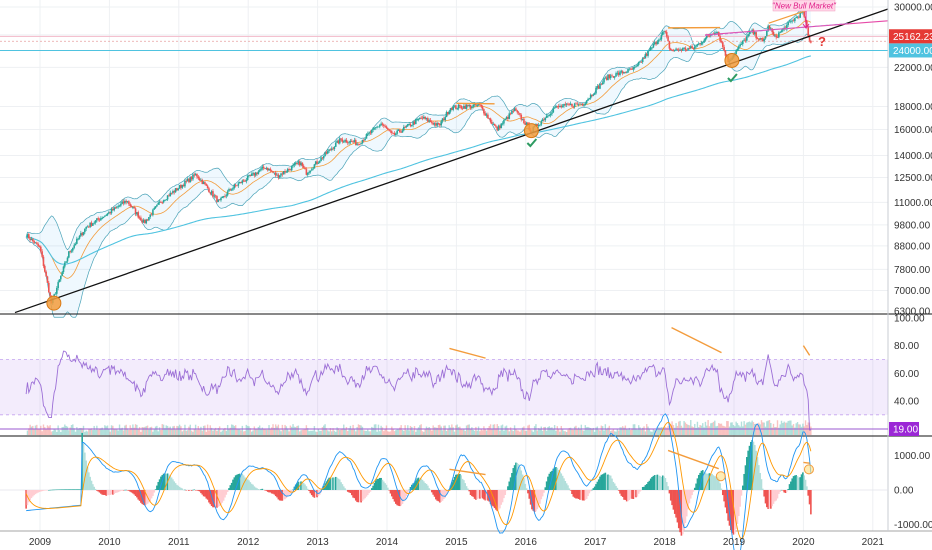  Describe the element at coordinates (905, 430) in the screenshot. I see `rsi-value-tag-text: 19.00` at that location.